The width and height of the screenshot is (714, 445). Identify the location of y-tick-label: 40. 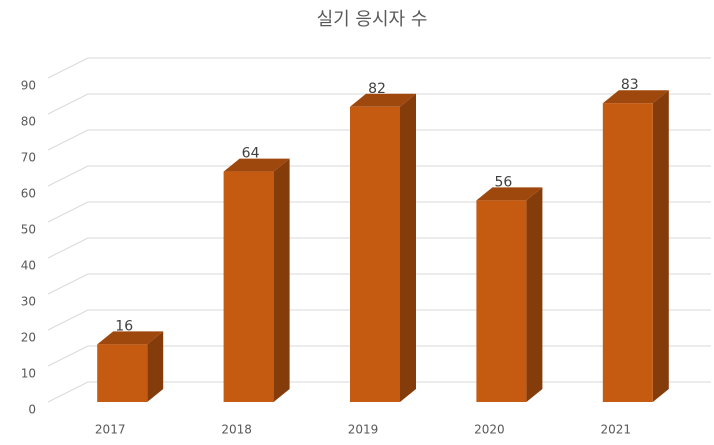
(28, 266).